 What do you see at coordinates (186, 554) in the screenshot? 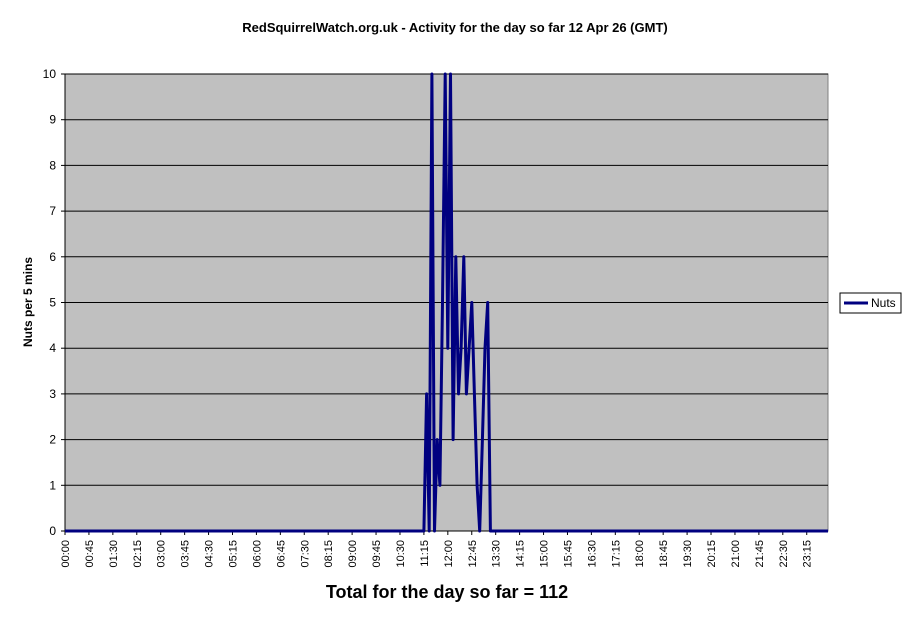
I see `x-tick-label-0345: 03:45` at bounding box center [186, 554].